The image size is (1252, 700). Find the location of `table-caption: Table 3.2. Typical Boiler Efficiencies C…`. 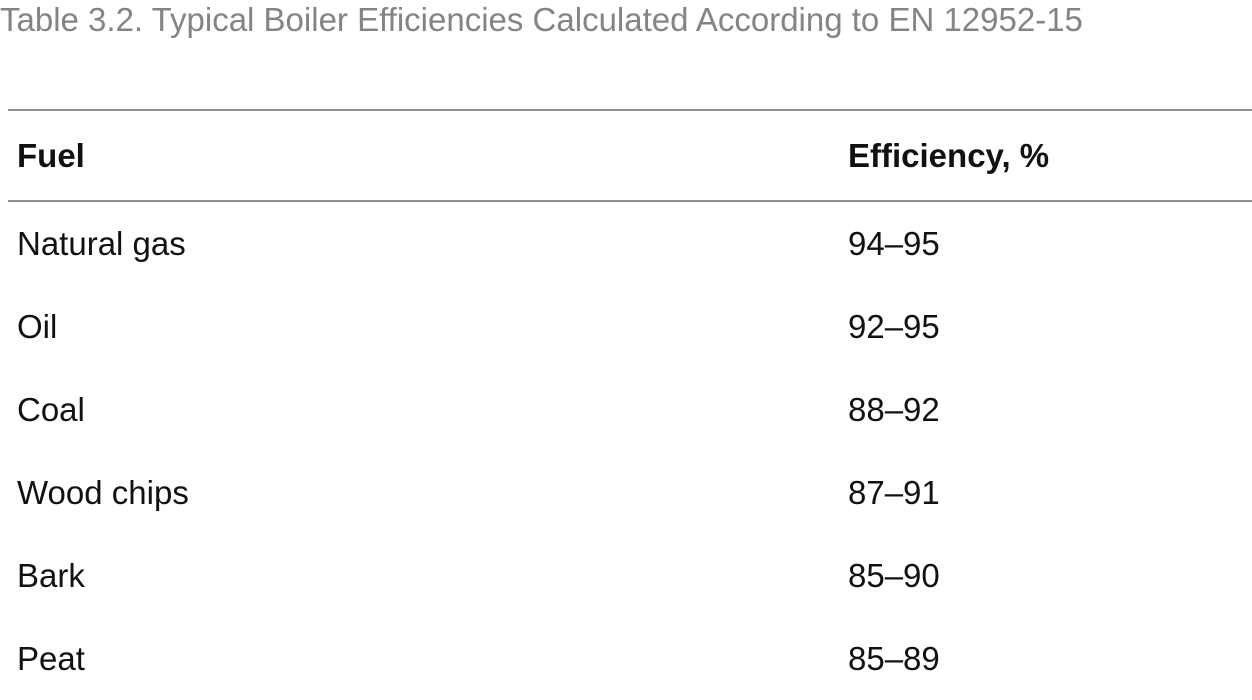

table-caption: Table 3.2. Typical Boiler Efficiencies C… is located at coordinates (541, 19).